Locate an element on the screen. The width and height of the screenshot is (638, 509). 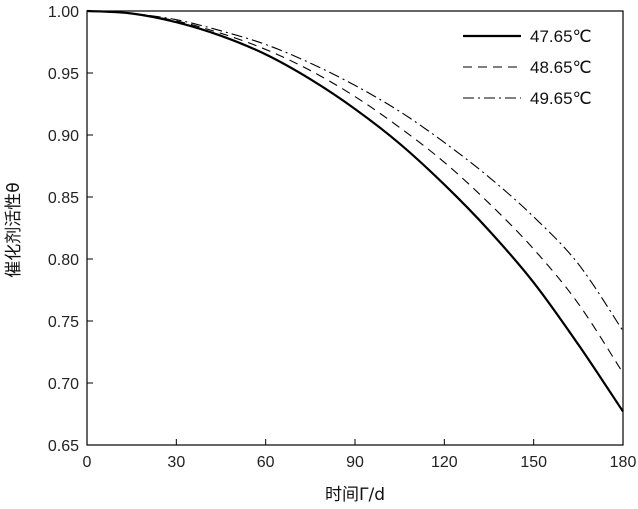
y-tick-label: 0.75 is located at coordinates (63, 322).